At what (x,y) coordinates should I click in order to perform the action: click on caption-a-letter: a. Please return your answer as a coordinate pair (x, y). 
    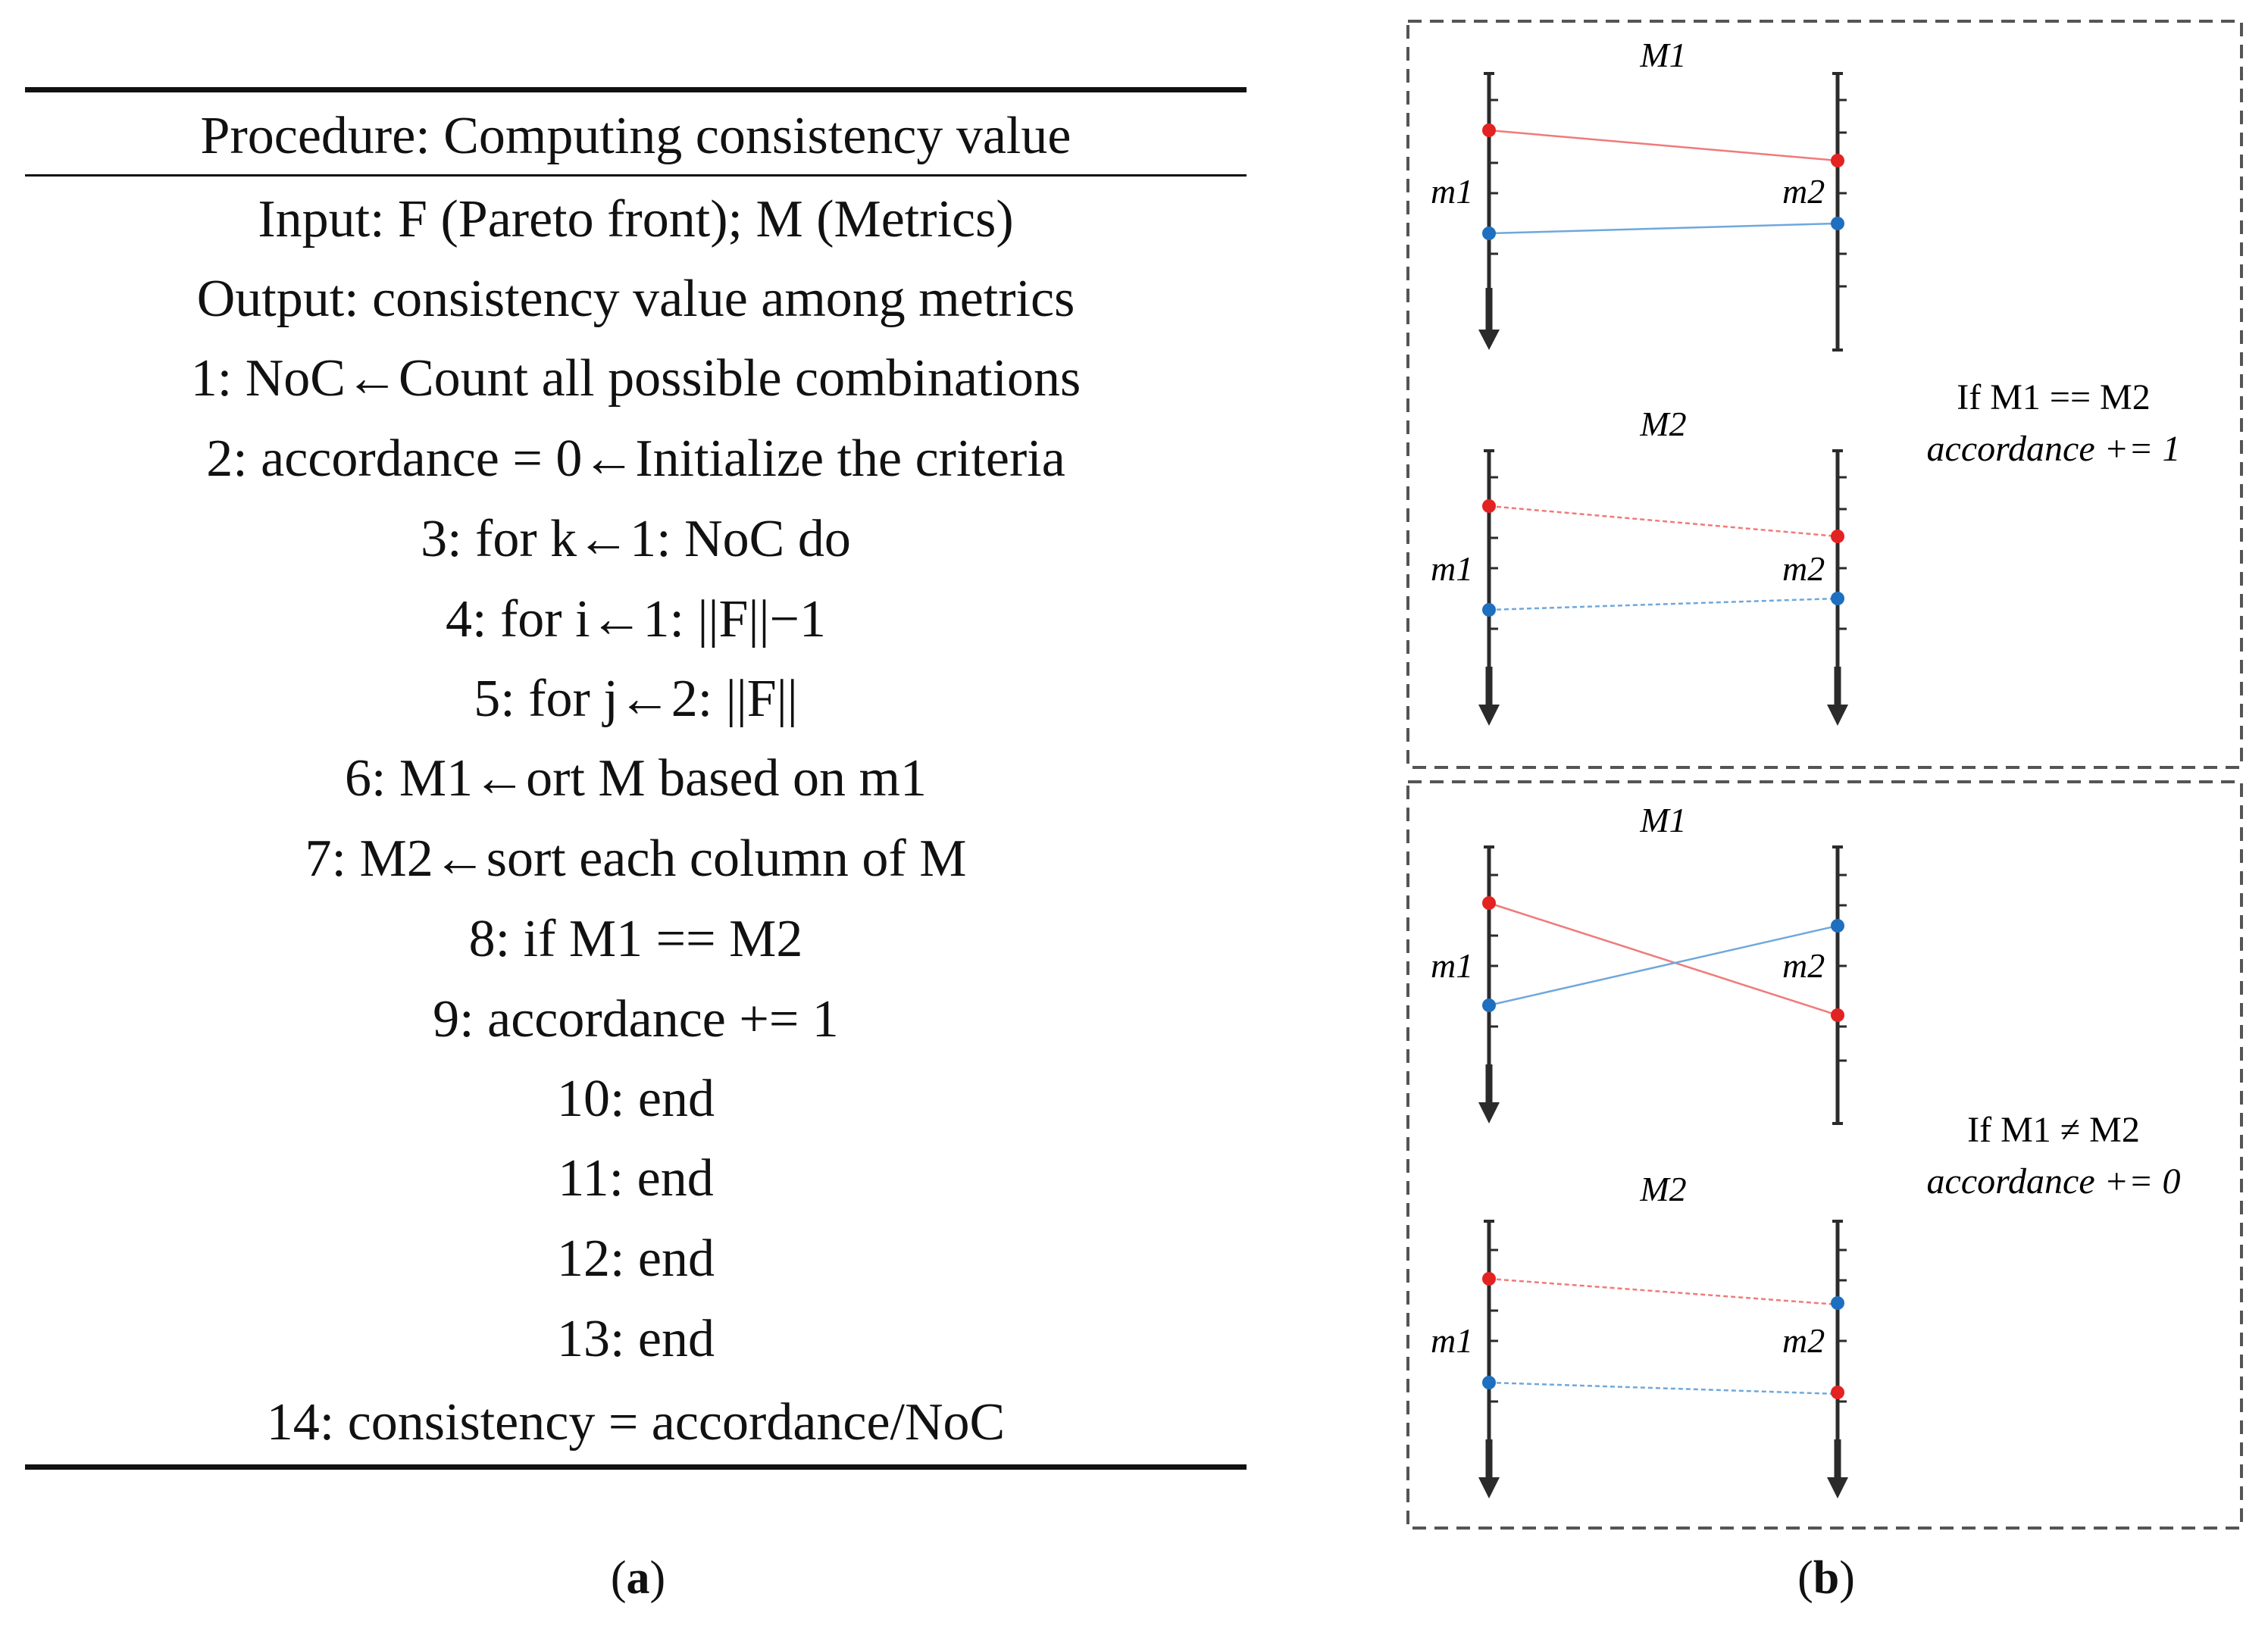
    Looking at the image, I should click on (638, 1578).